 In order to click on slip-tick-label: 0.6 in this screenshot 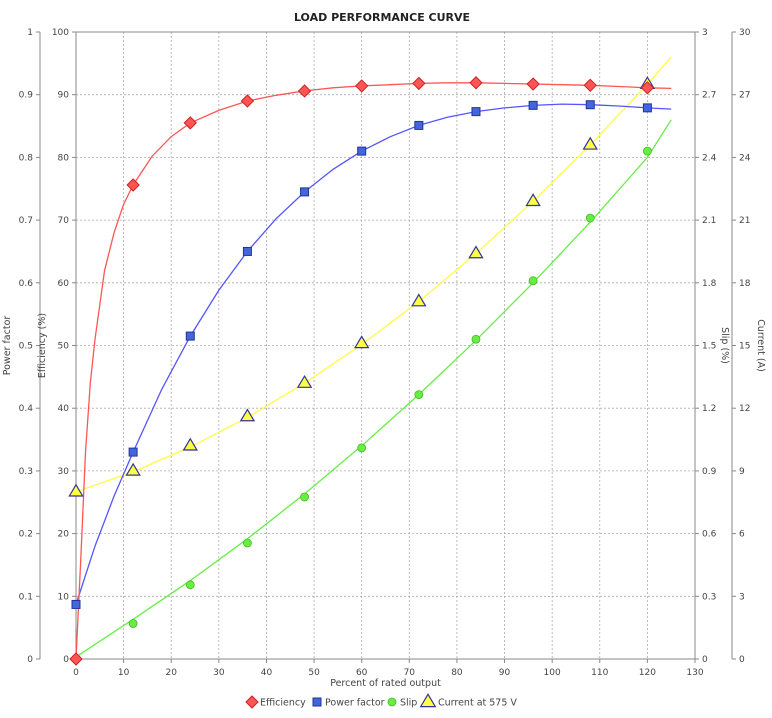, I will do `click(709, 535)`.